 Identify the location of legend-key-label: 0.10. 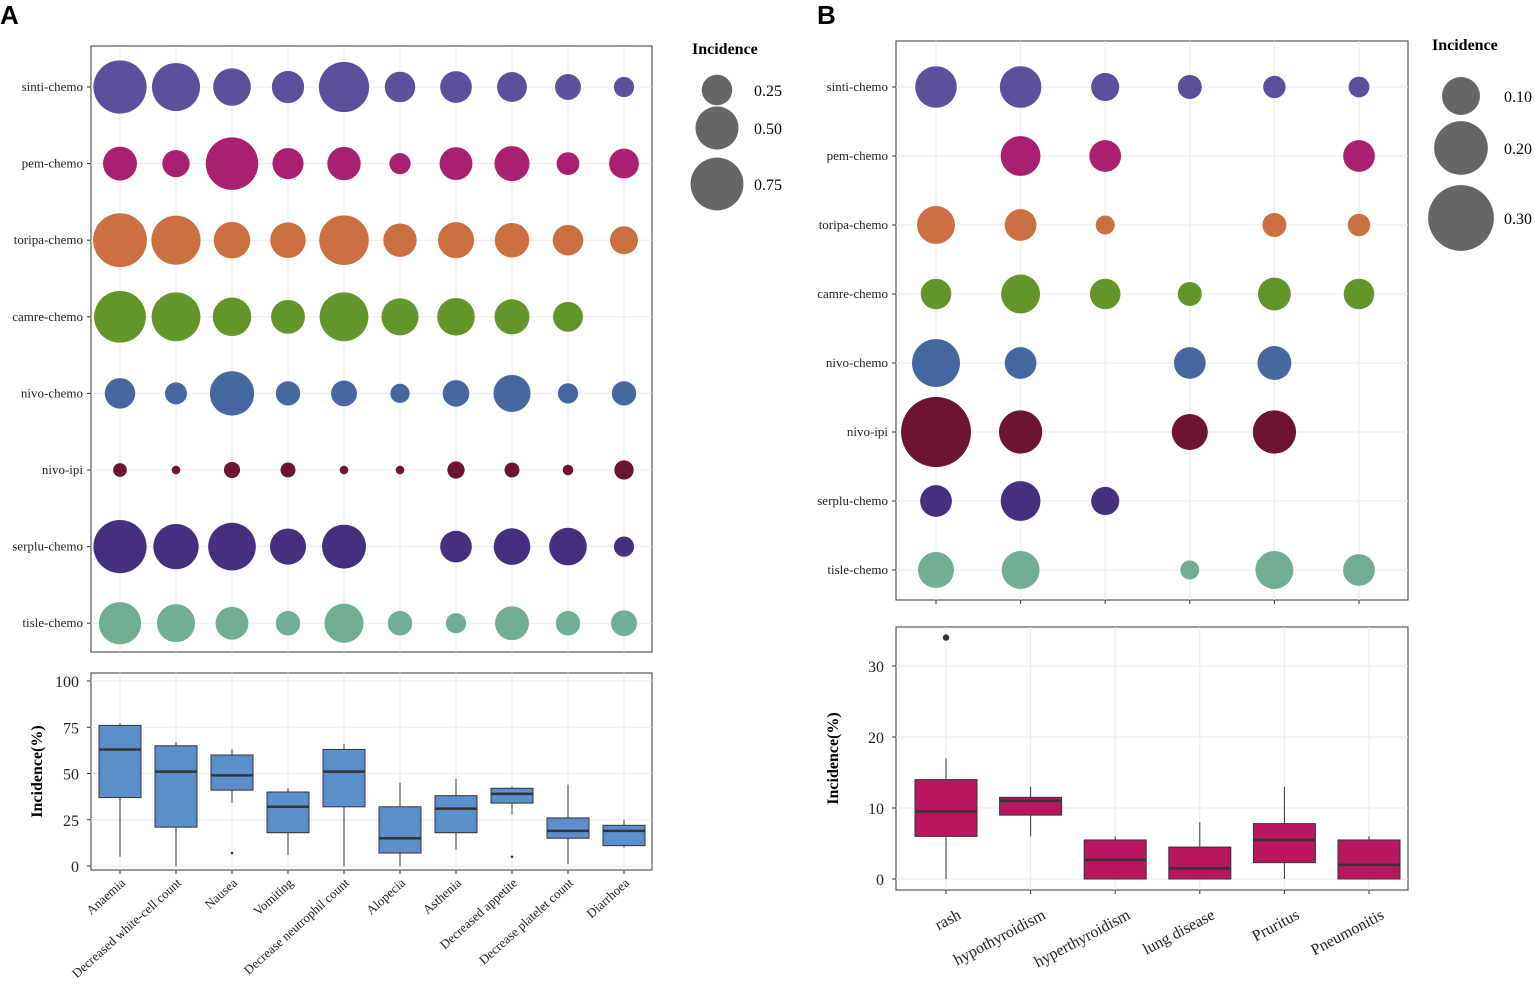
(1518, 97).